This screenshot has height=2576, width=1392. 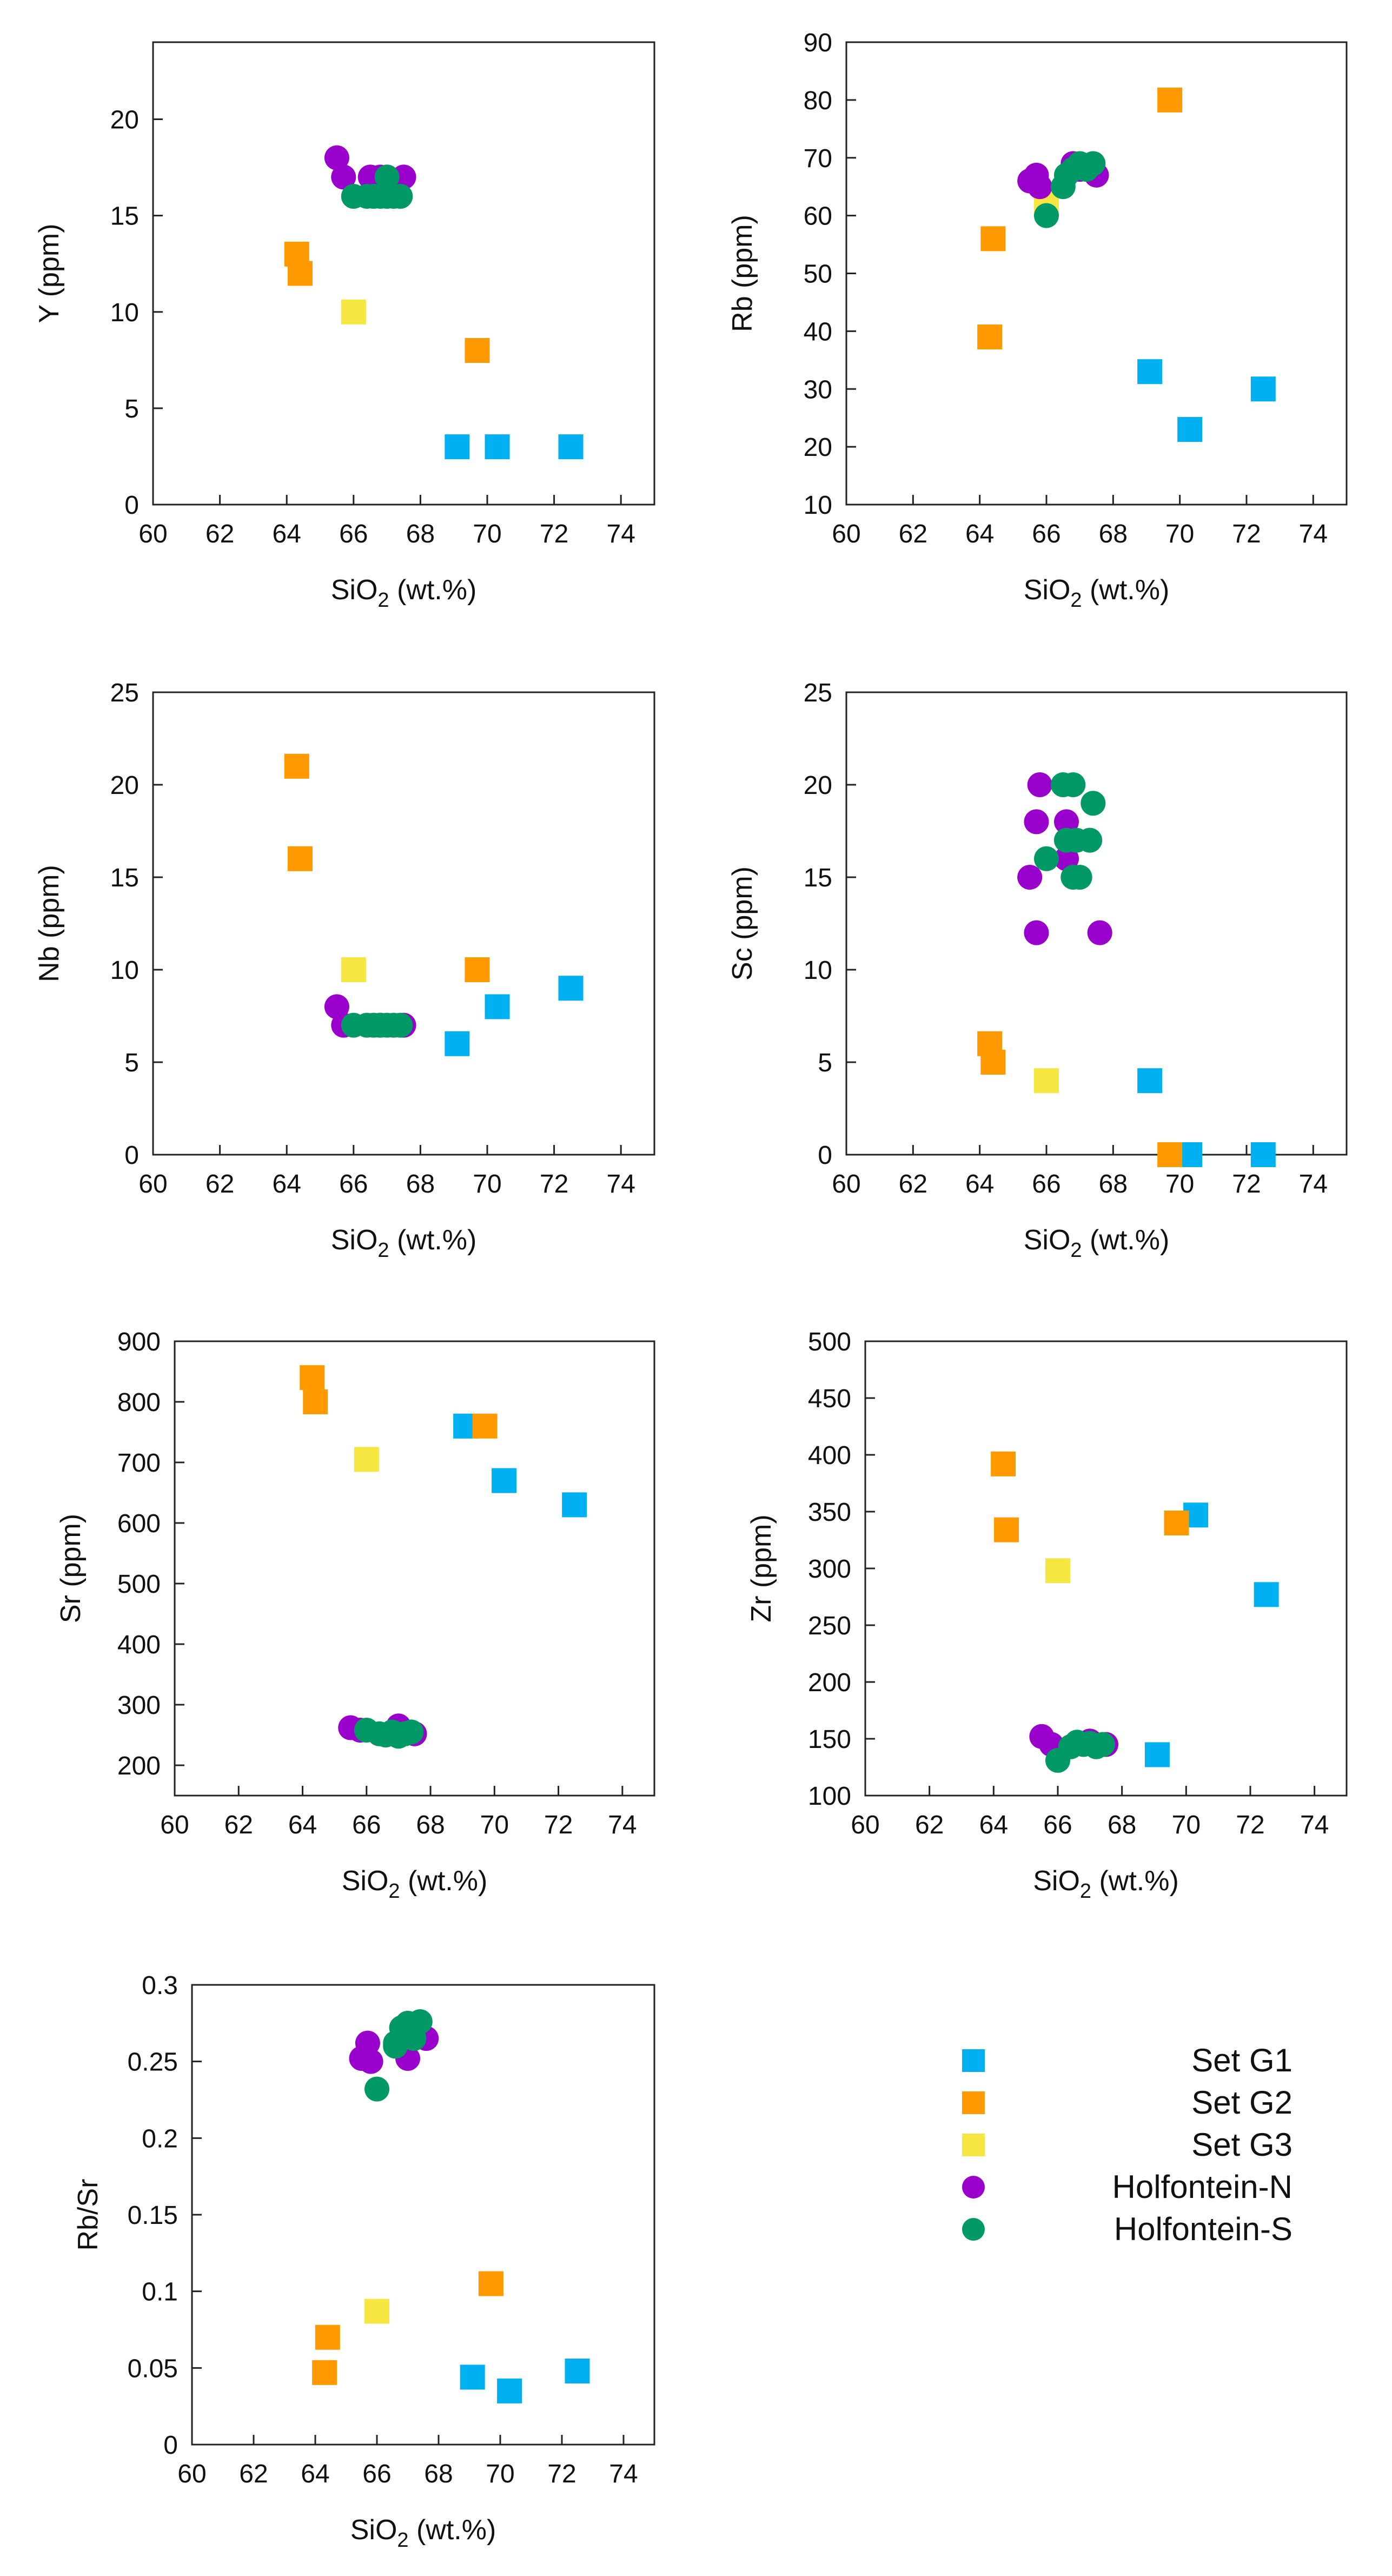 I want to click on y-tick-label: 450, so click(x=829, y=1399).